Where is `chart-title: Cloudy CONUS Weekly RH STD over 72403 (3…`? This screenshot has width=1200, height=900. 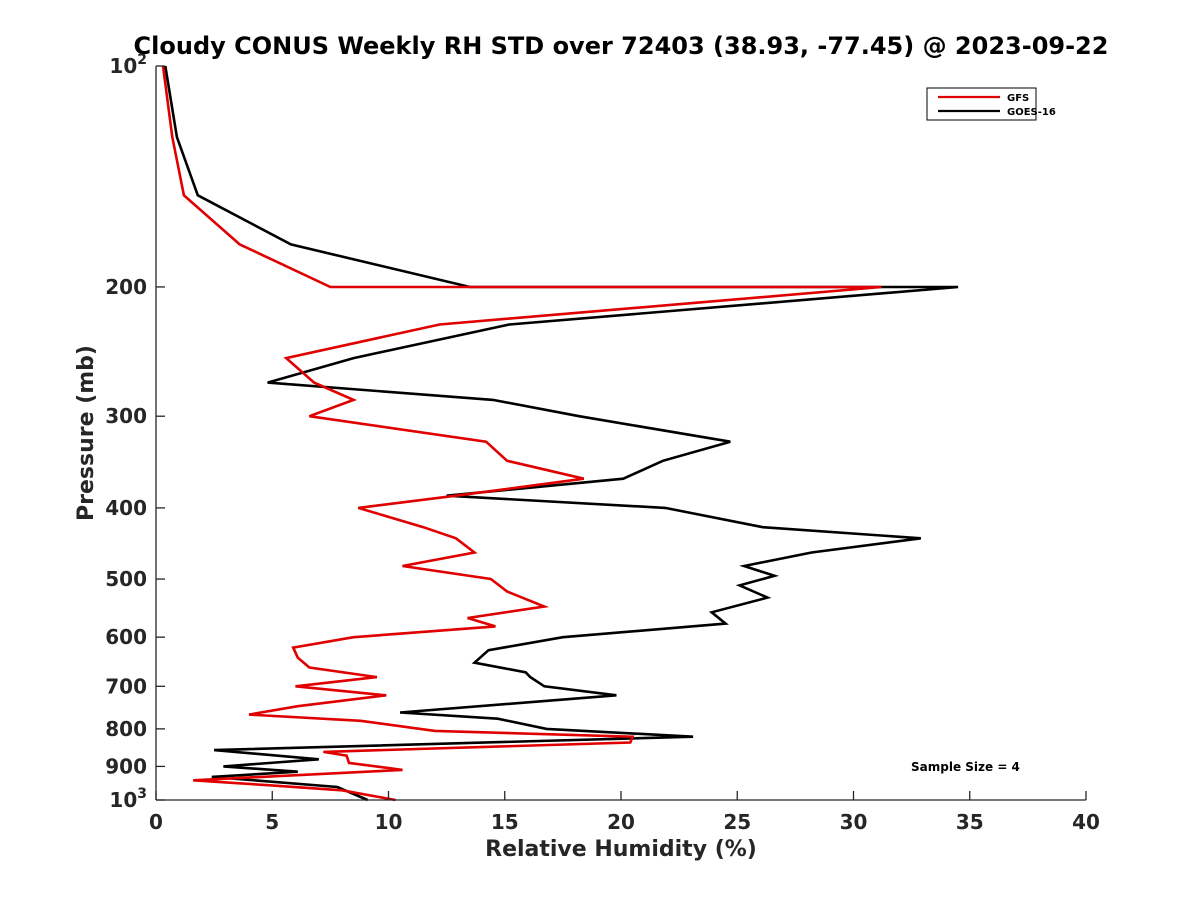
chart-title: Cloudy CONUS Weekly RH STD over 72403 (3… is located at coordinates (621, 46).